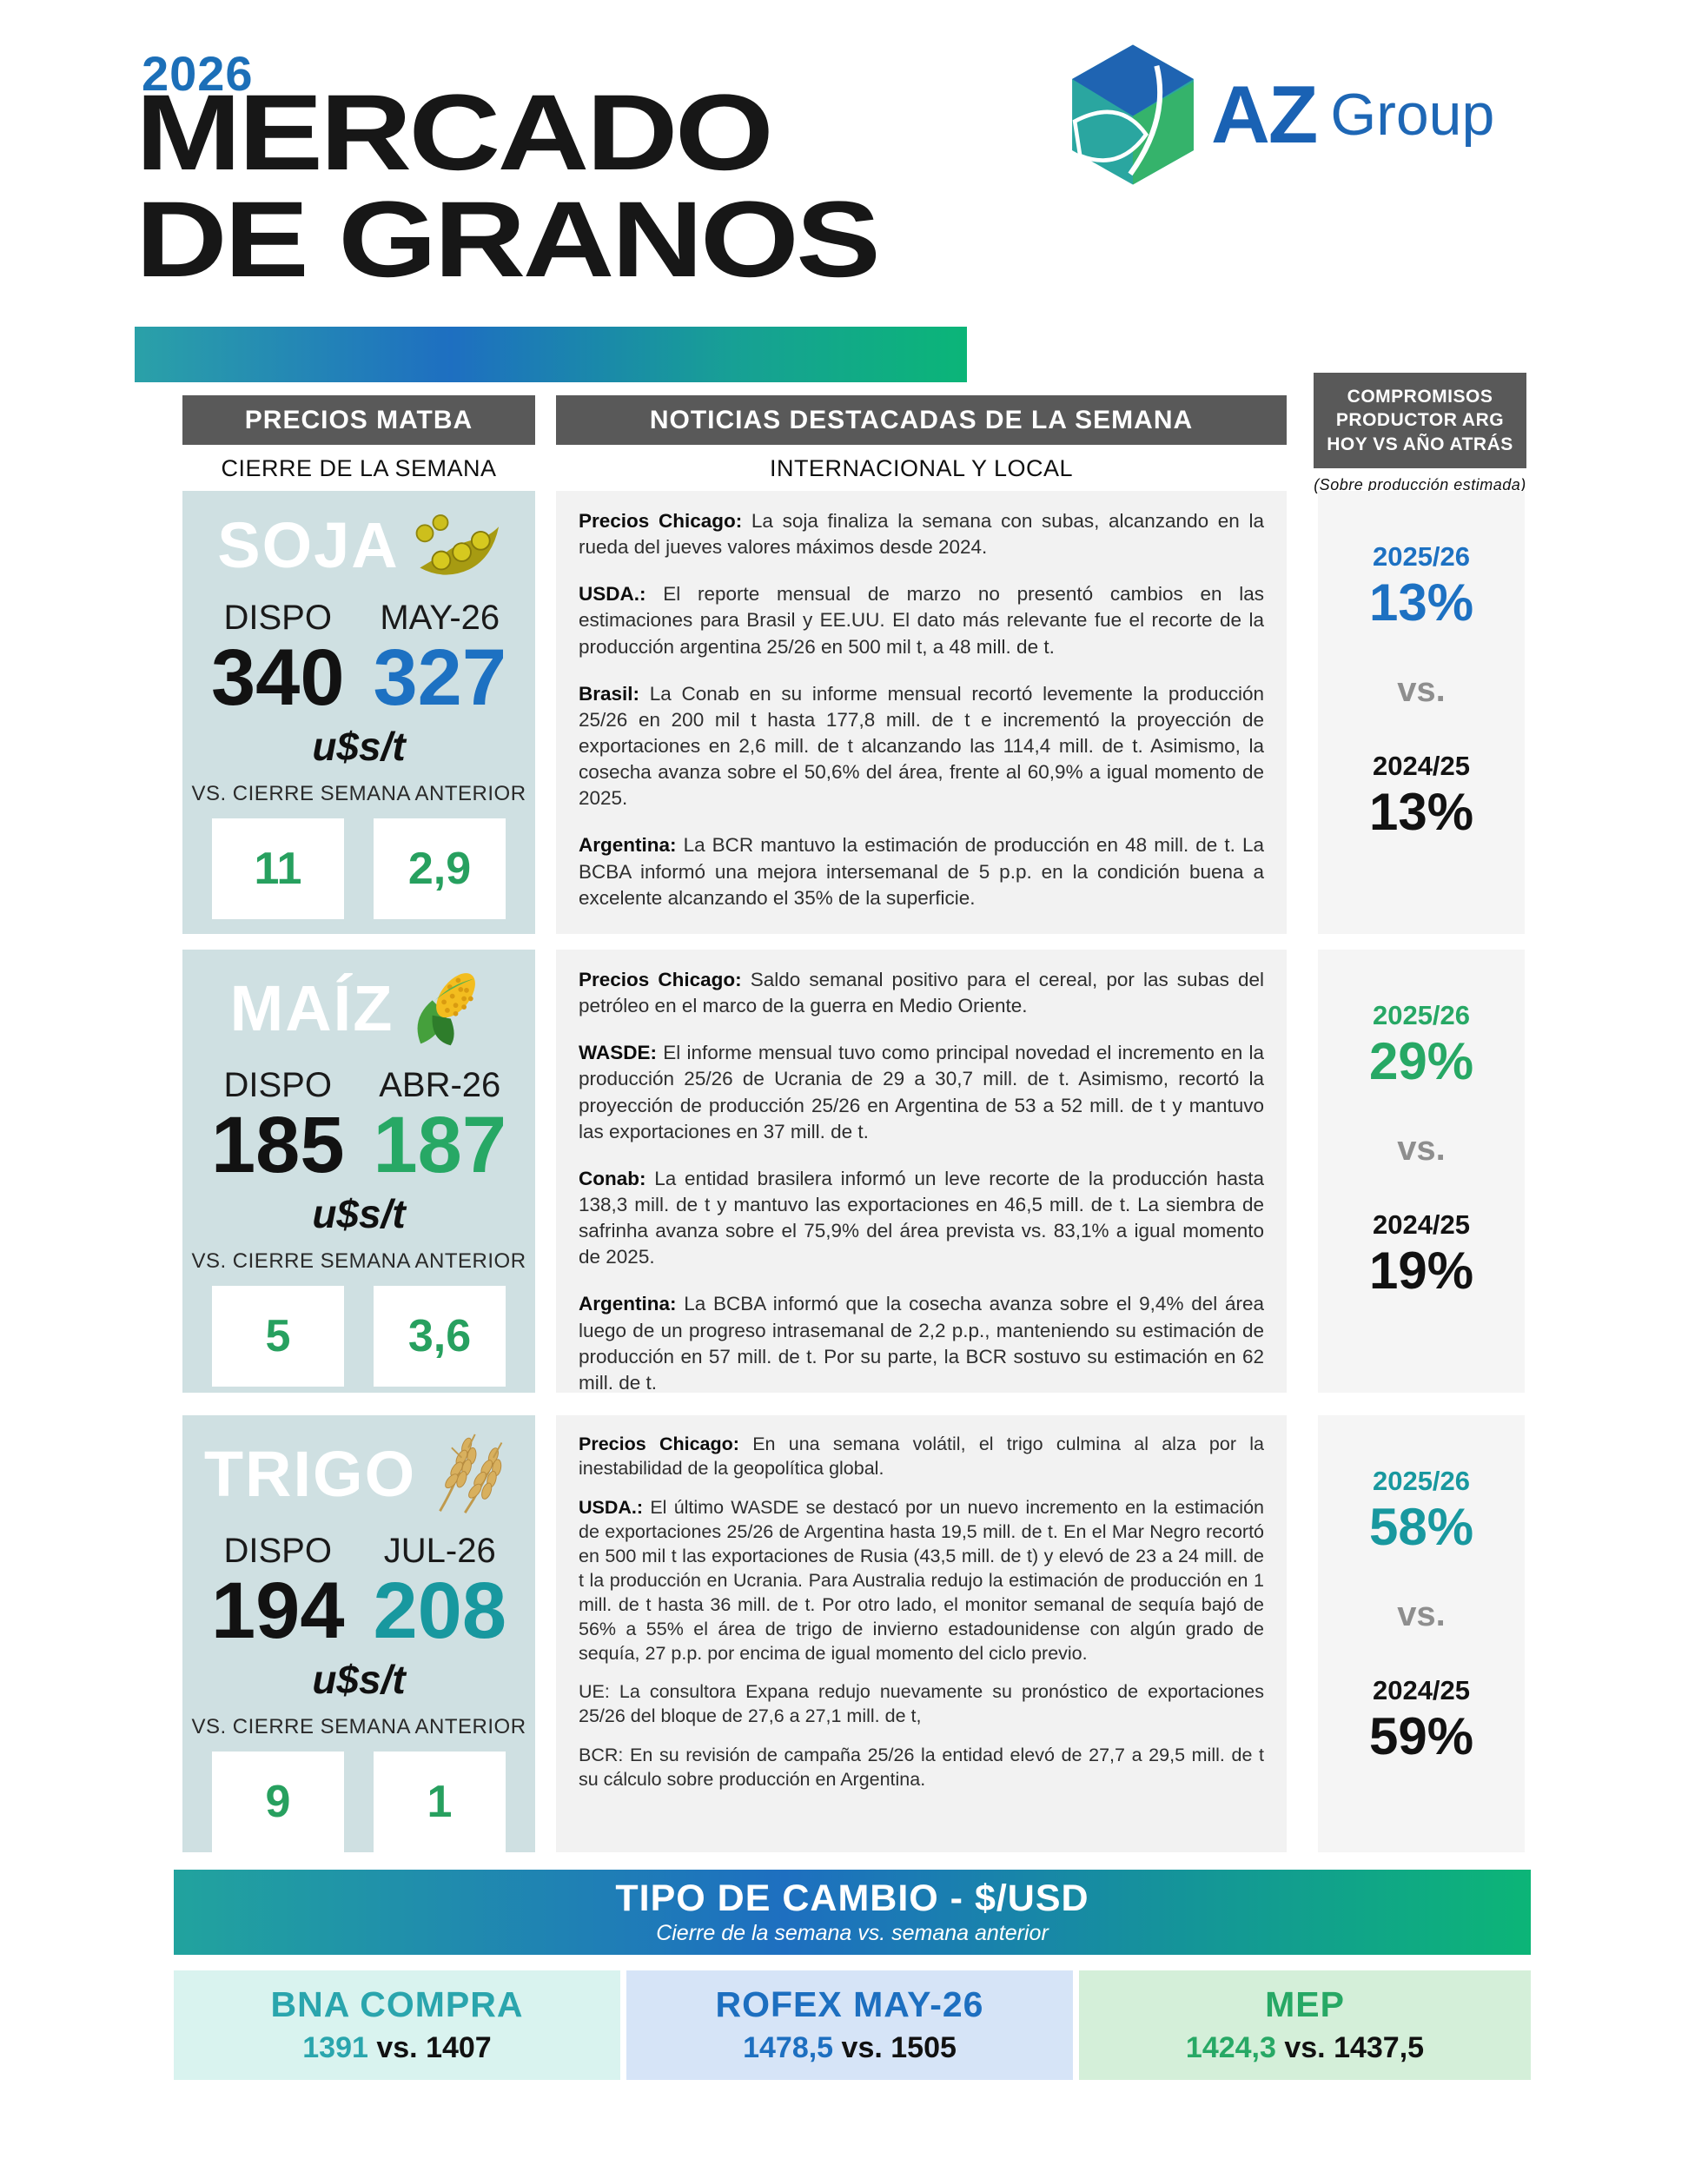 Image resolution: width=1708 pixels, height=2172 pixels. I want to click on az-group-logo: AZ Group, so click(1281, 115).